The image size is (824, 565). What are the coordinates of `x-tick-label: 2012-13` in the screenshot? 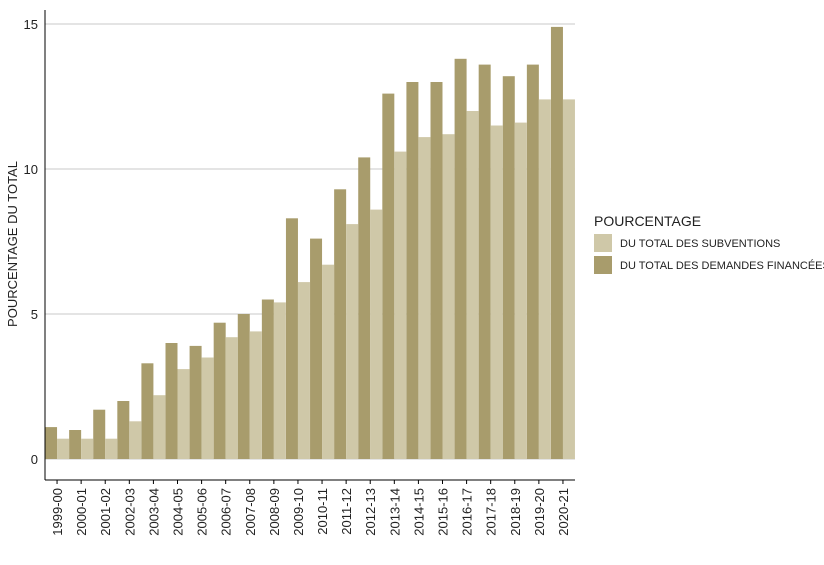 It's located at (370, 512).